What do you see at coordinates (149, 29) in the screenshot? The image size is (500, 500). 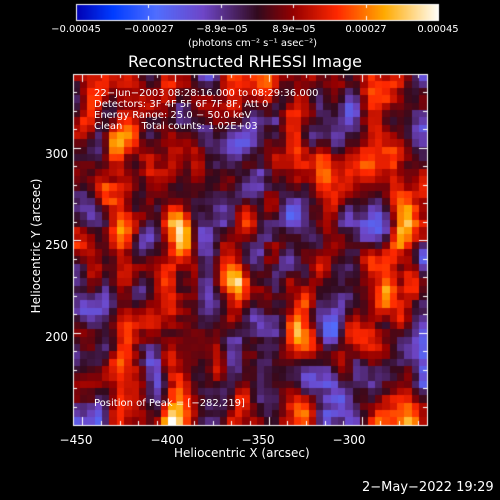 I see `colorbar-tick-label: −0.00027` at bounding box center [149, 29].